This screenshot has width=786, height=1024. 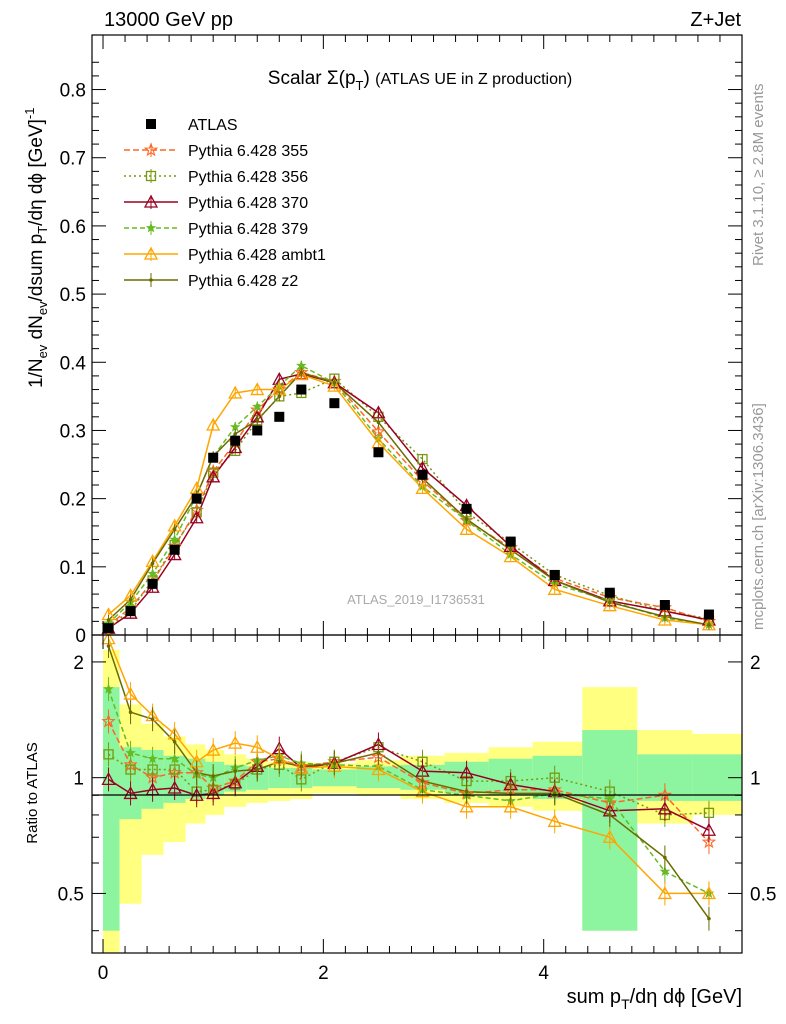 I want to click on title-sigma: Σ(p, so click(x=341, y=78).